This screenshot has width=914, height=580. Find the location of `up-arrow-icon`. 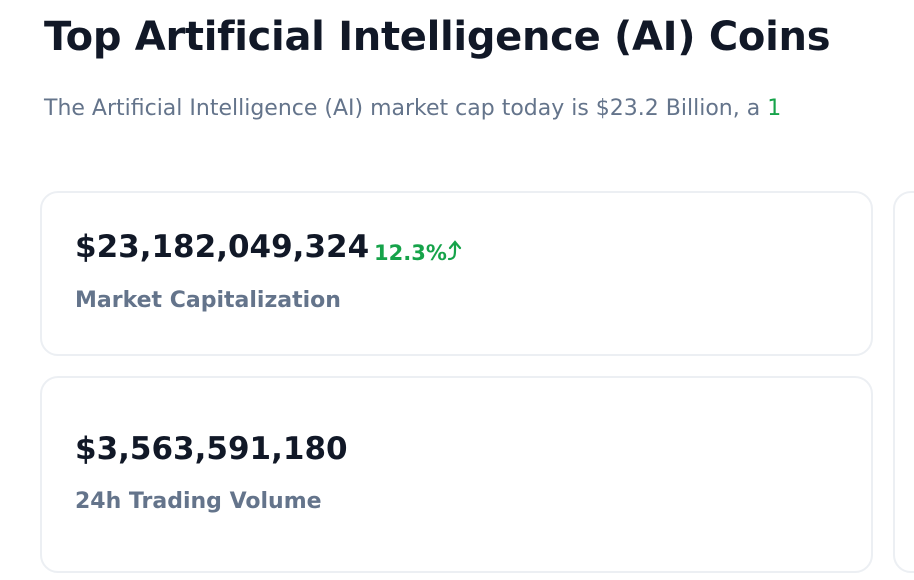

up-arrow-icon is located at coordinates (454, 250).